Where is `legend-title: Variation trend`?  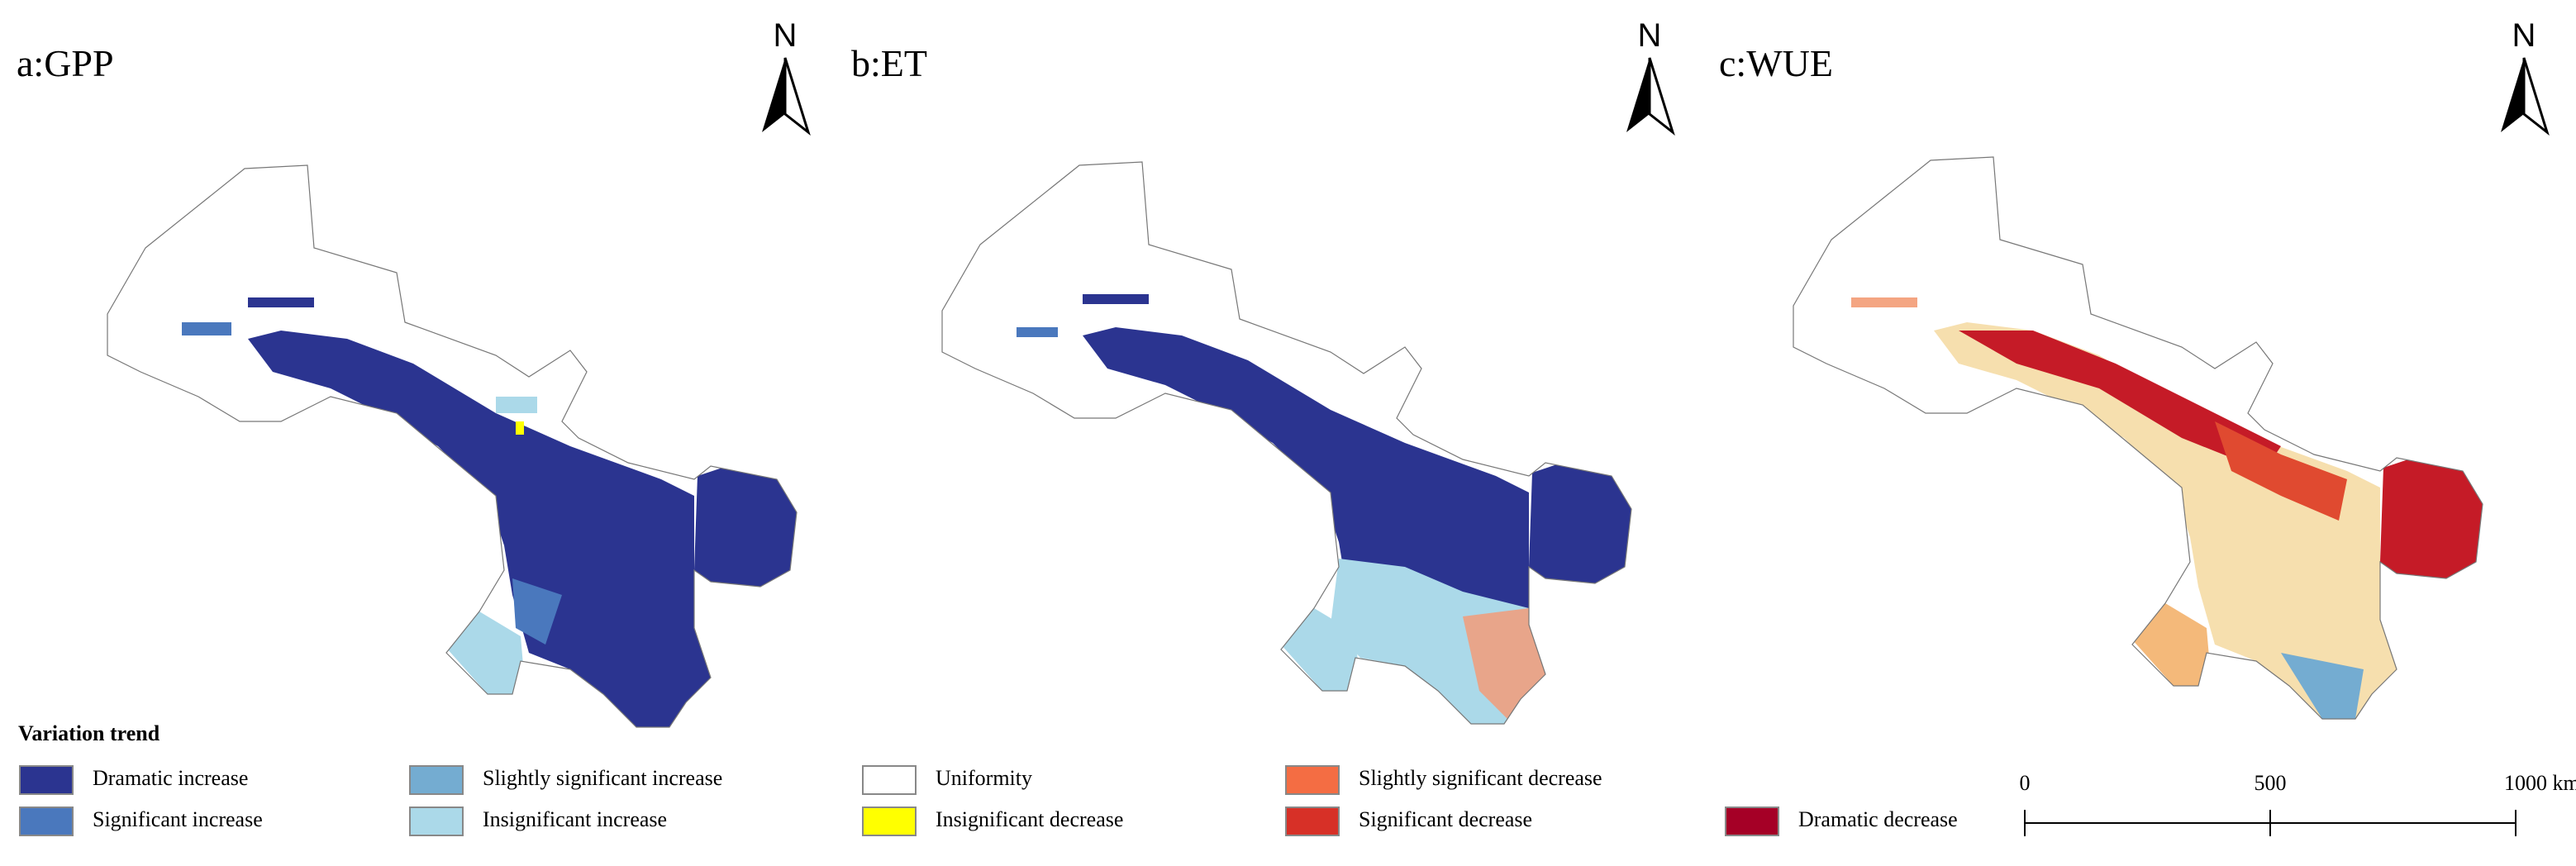
legend-title: Variation trend is located at coordinates (89, 733).